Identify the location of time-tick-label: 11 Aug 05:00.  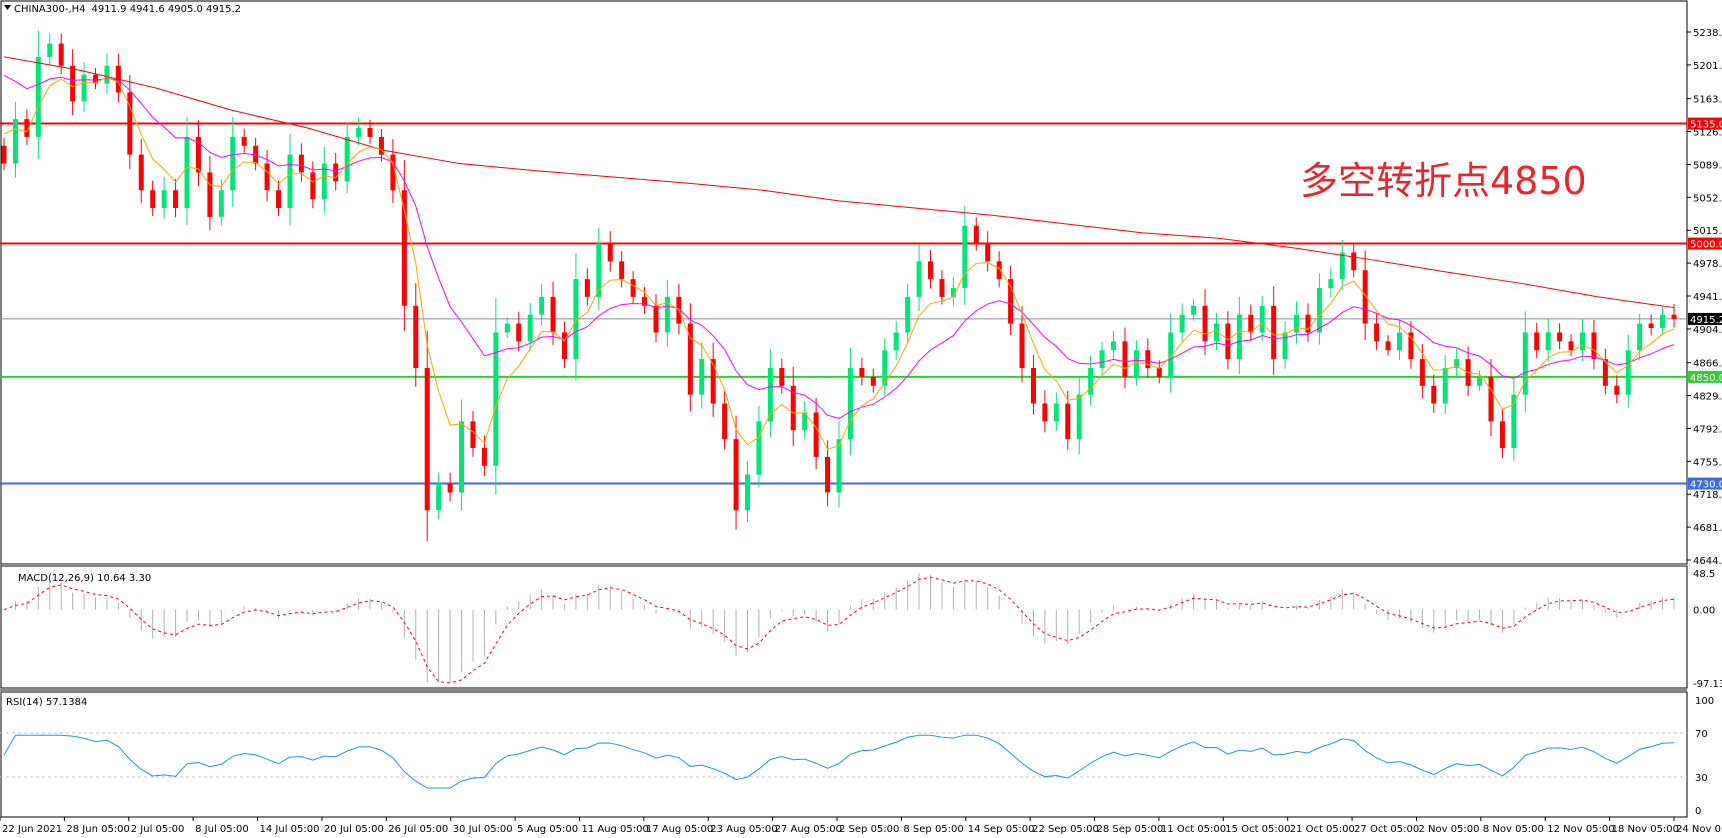
(614, 829).